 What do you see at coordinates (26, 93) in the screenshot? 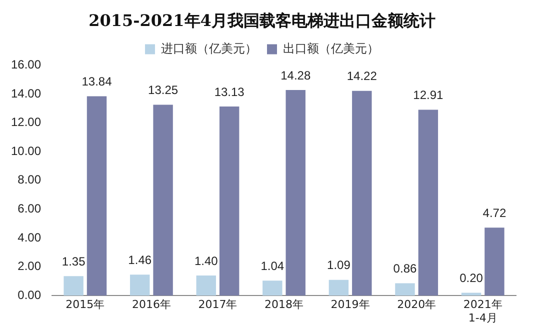
I see `y-tick-label: 14.00` at bounding box center [26, 93].